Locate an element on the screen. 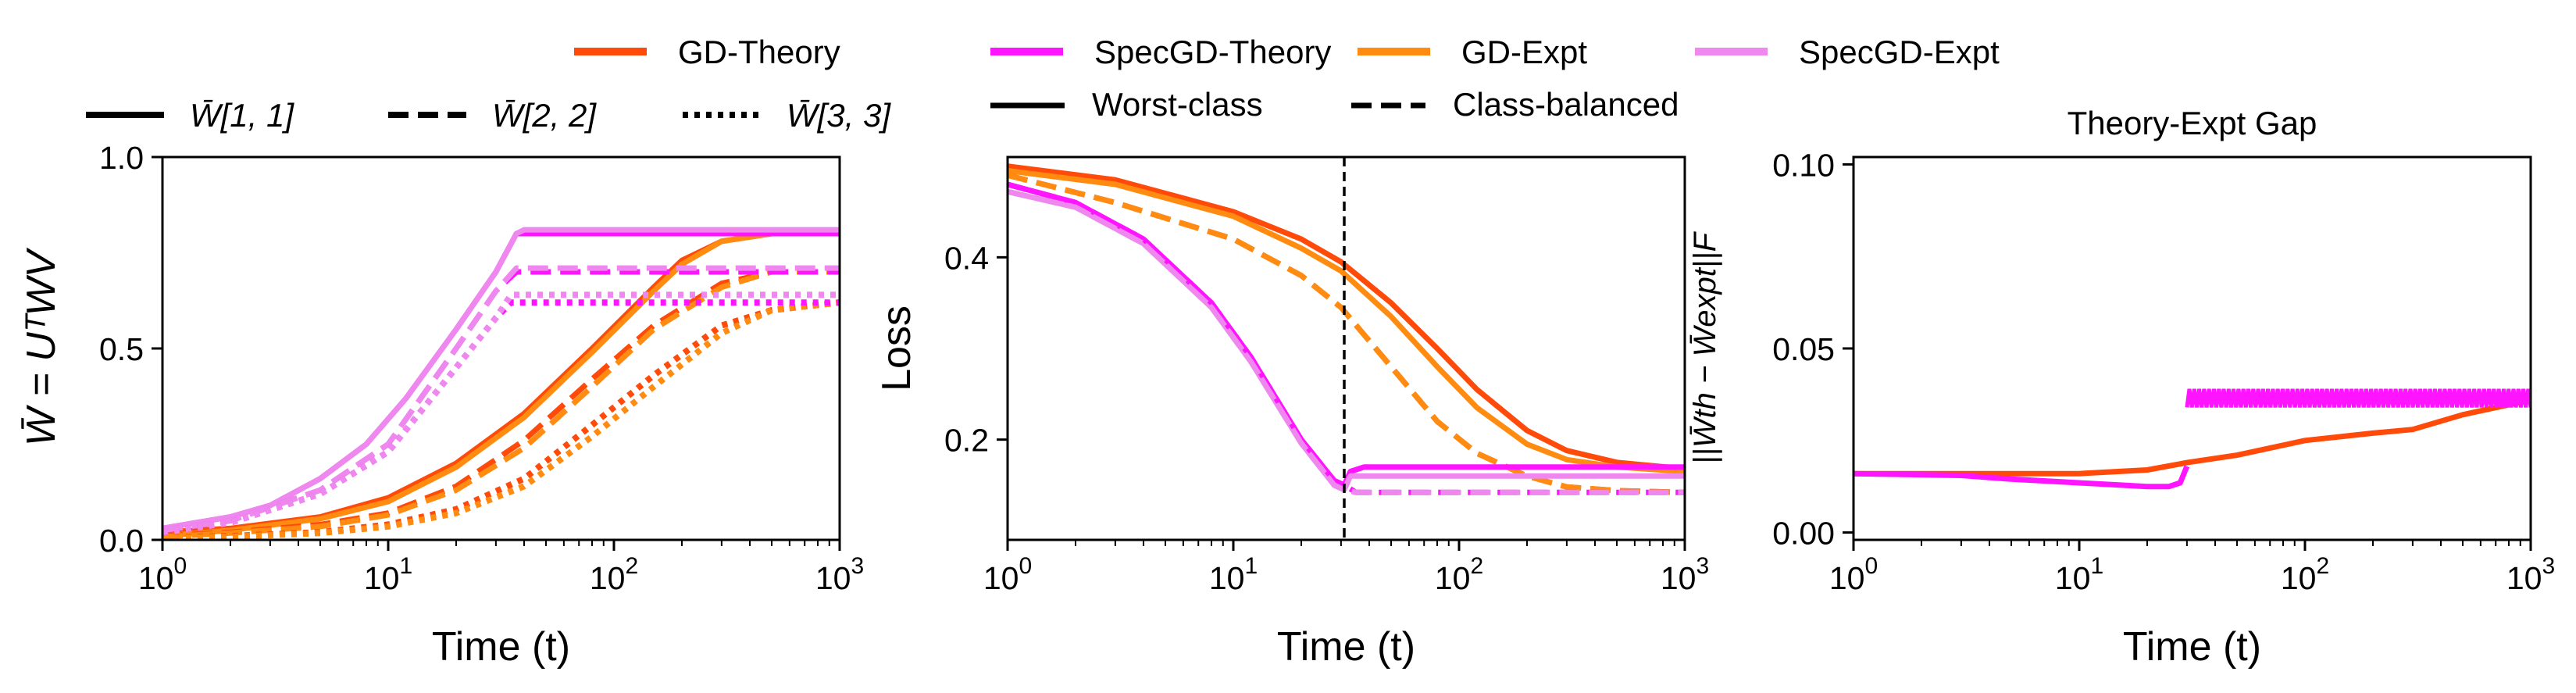 This screenshot has width=2576, height=693. panel-title: Theory-Expt Gap is located at coordinates (2192, 123).